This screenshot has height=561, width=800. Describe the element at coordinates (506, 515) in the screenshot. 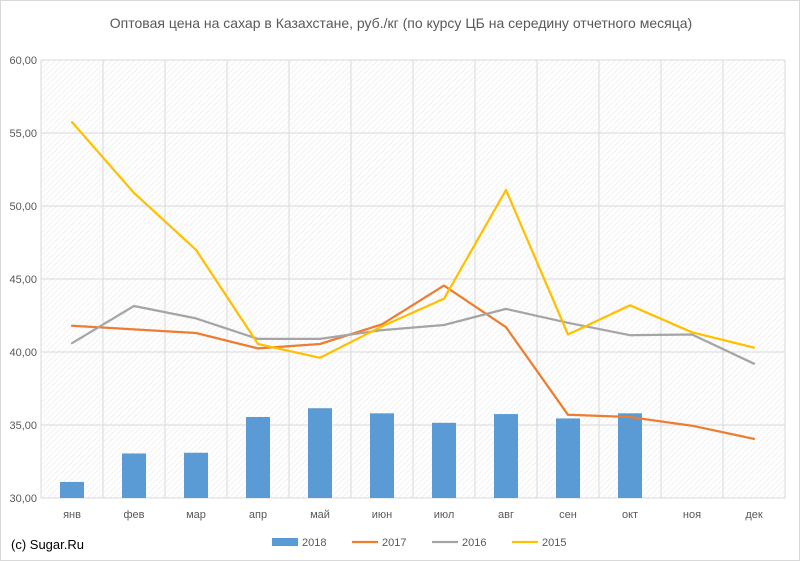

I see `x-tick-label: авг` at that location.